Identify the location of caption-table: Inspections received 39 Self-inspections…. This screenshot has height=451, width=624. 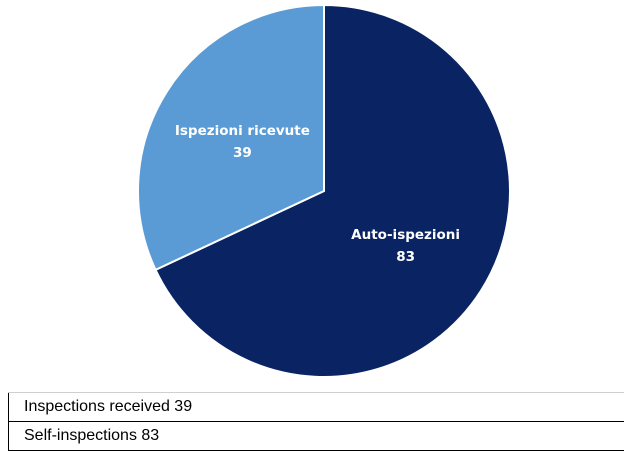
(316, 421).